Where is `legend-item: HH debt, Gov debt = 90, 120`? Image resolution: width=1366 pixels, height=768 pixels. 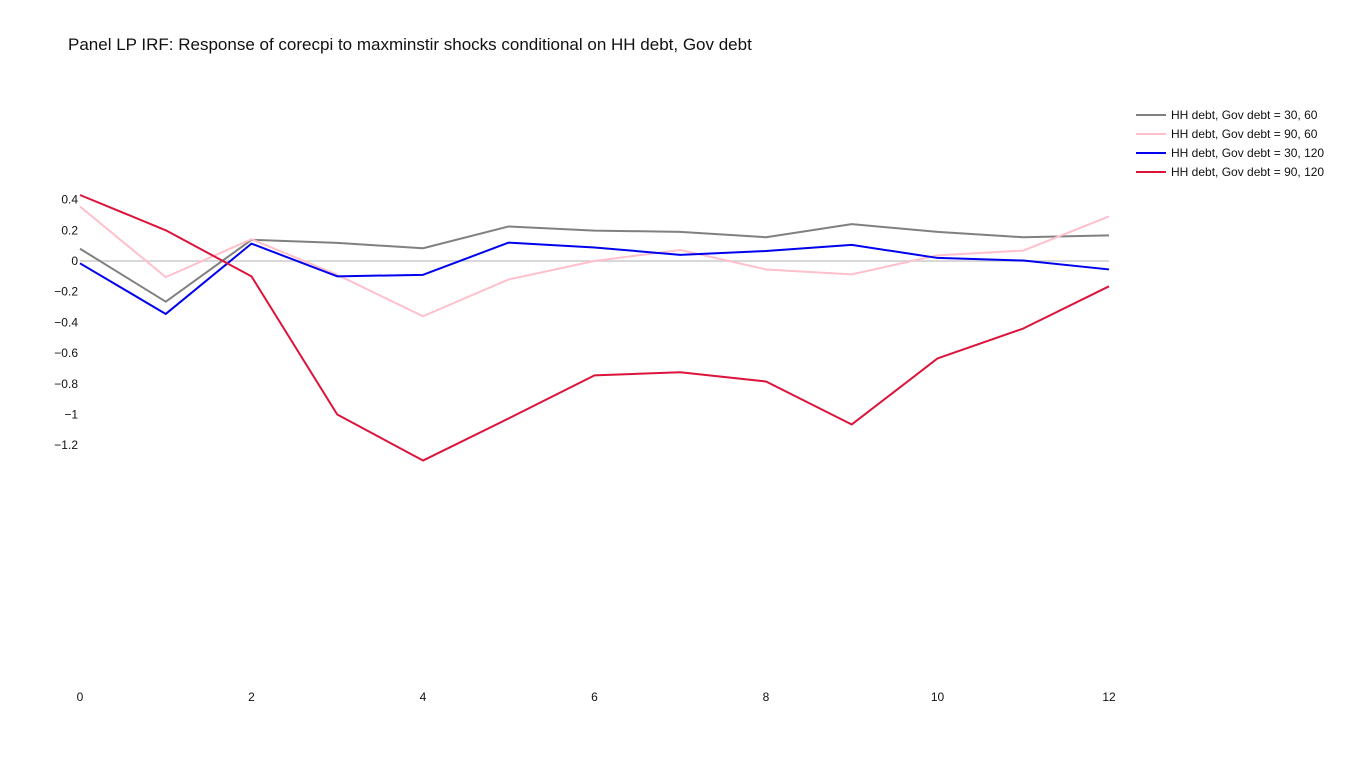 legend-item: HH debt, Gov debt = 90, 120 is located at coordinates (1230, 172).